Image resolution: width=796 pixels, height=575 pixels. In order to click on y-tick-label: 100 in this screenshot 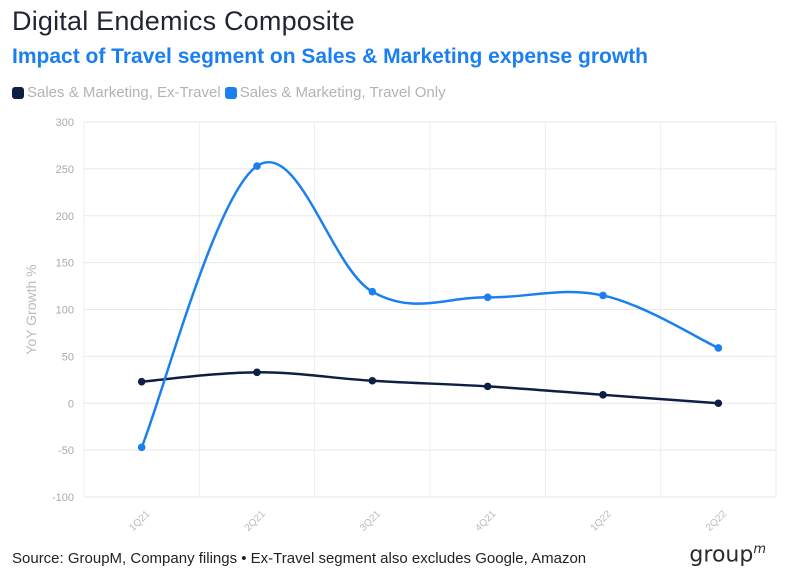, I will do `click(65, 311)`.